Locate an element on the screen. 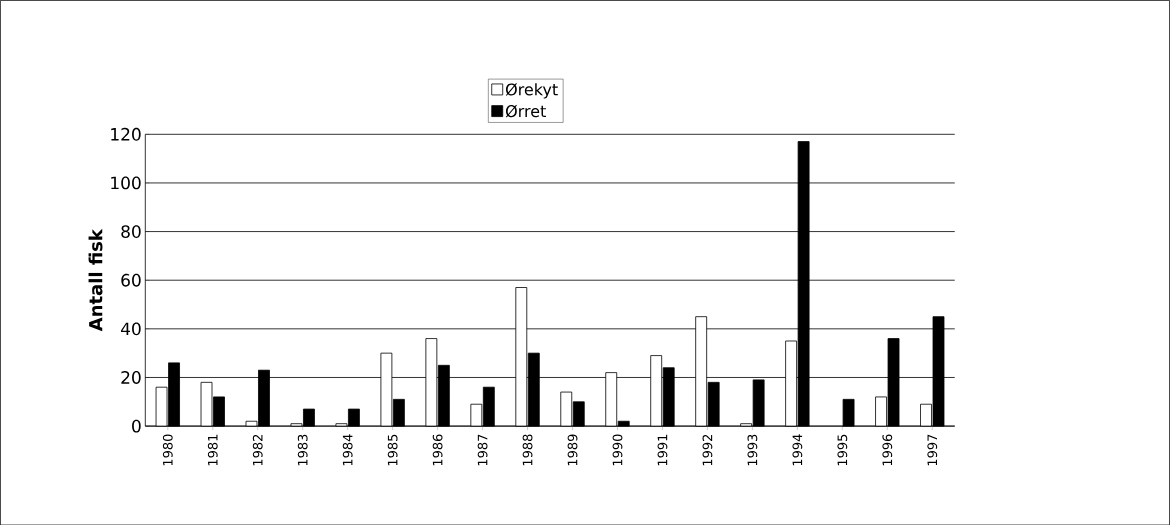  x-tick-label: 1986 is located at coordinates (437, 450).